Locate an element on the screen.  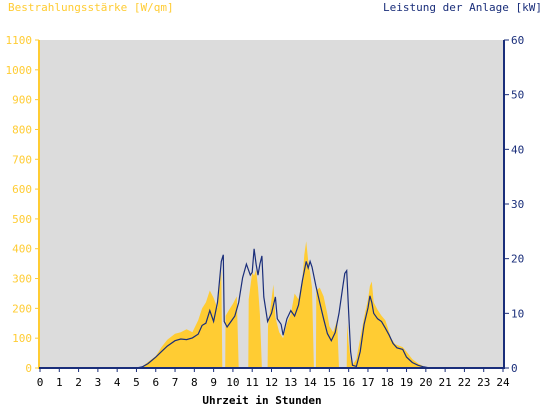
right-axis-ticks: 0 10 20 30 40 50 60 is located at coordinates (514, 204).